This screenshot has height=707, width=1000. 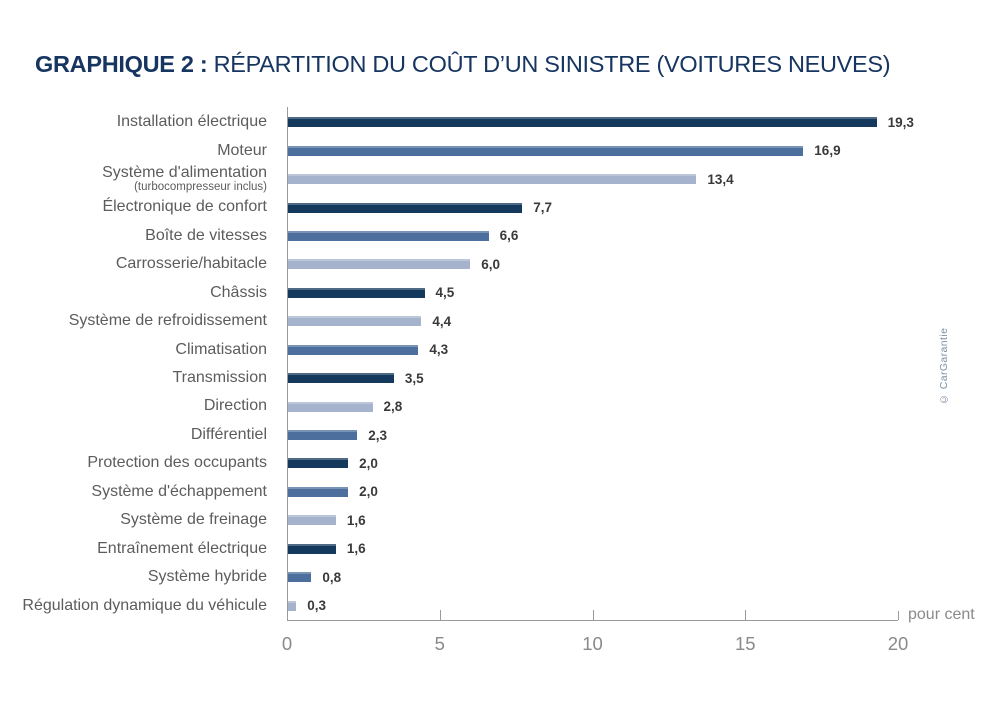 I want to click on value-label: 4,4, so click(x=442, y=321).